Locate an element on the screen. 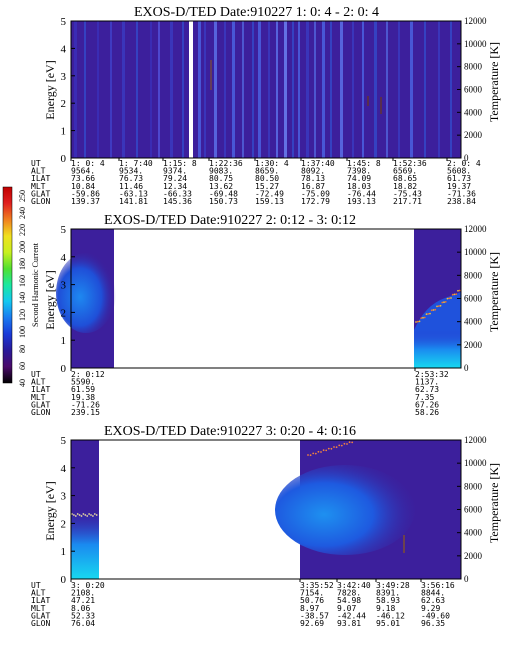  ephemeris-value: 58.93 is located at coordinates (388, 600).